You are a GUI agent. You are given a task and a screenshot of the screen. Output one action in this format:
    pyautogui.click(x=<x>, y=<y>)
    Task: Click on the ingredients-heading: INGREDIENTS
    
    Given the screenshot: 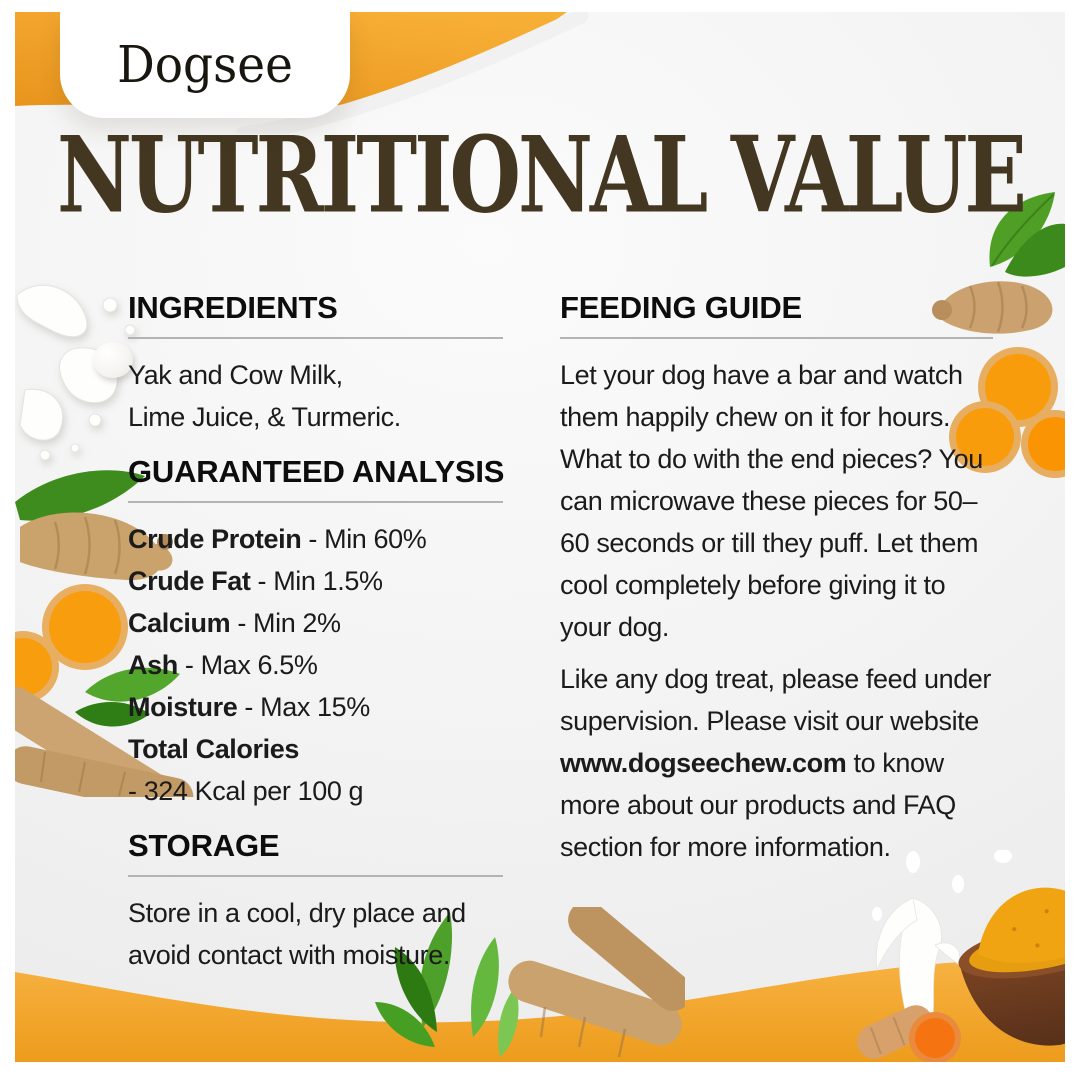 What is the action you would take?
    pyautogui.click(x=233, y=307)
    